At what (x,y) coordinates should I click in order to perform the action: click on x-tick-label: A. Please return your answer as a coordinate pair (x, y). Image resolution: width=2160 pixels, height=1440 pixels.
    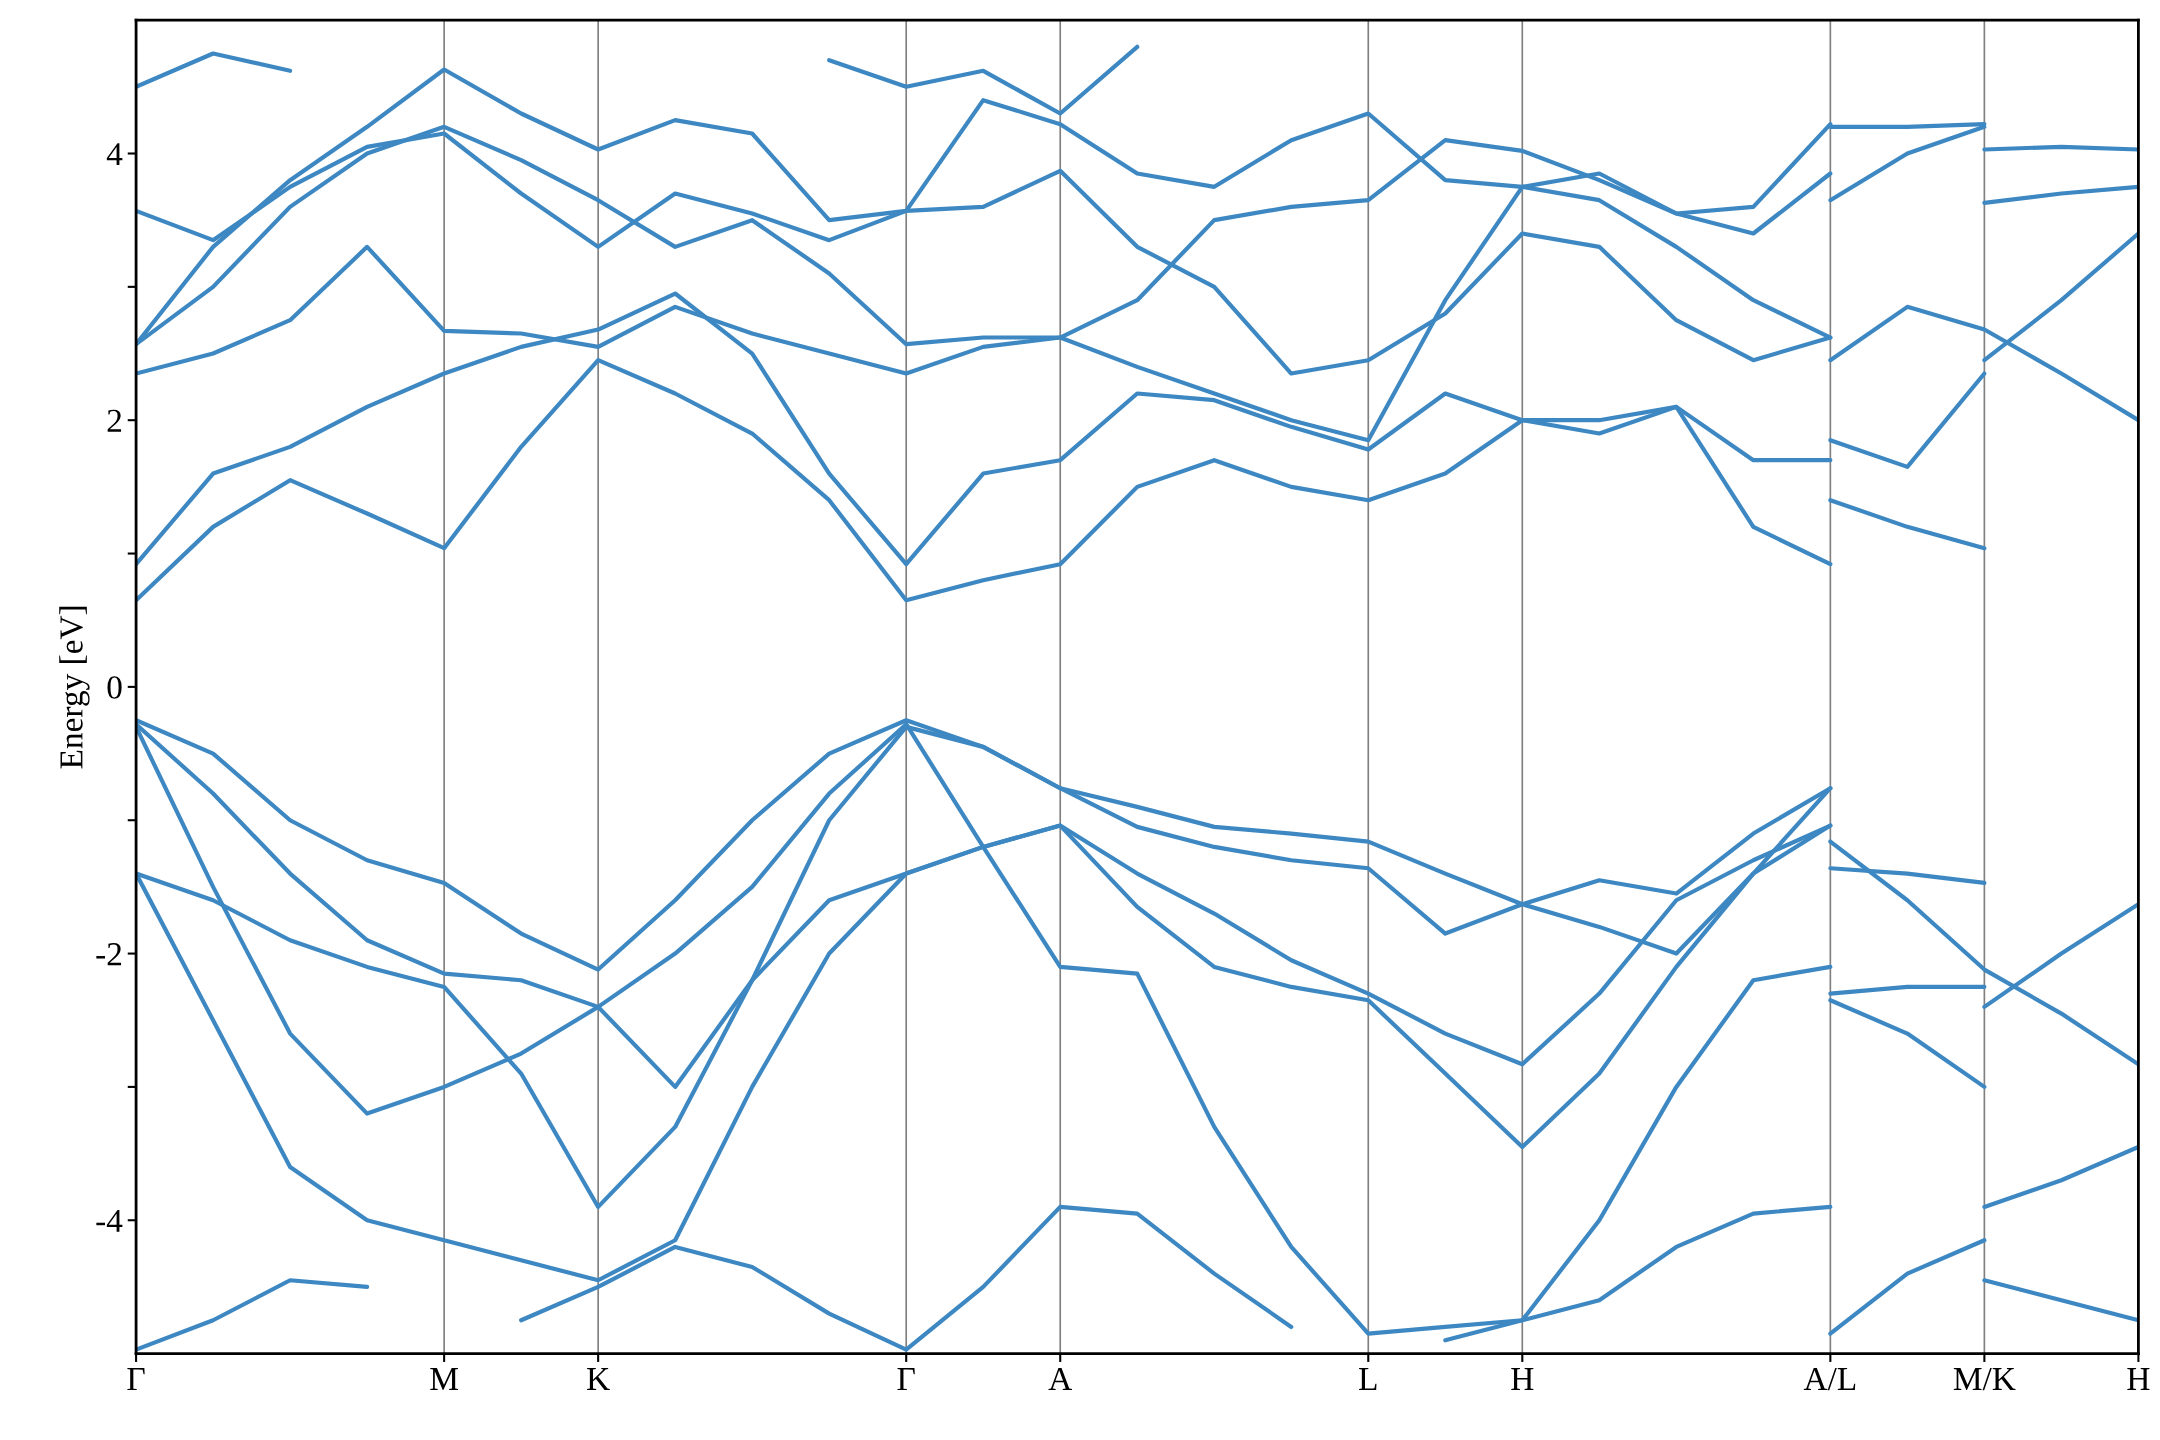
    Looking at the image, I should click on (1060, 1378).